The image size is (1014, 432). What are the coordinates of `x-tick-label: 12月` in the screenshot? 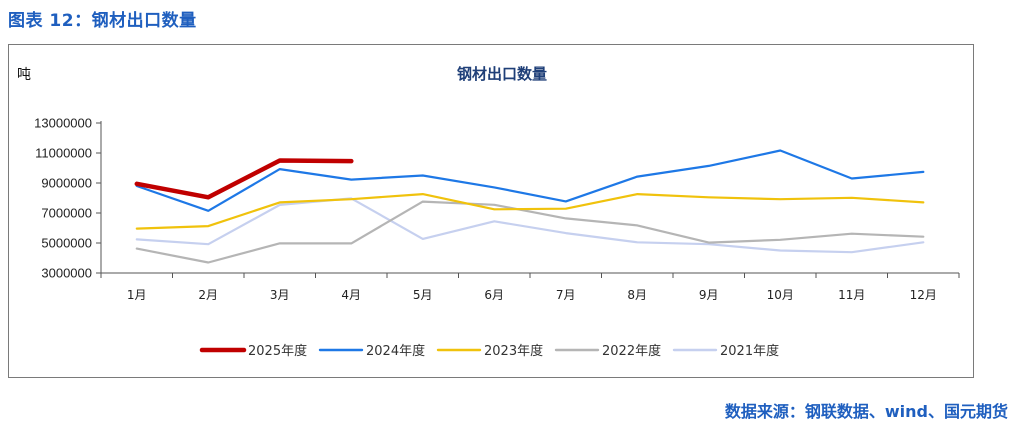 It's located at (923, 295).